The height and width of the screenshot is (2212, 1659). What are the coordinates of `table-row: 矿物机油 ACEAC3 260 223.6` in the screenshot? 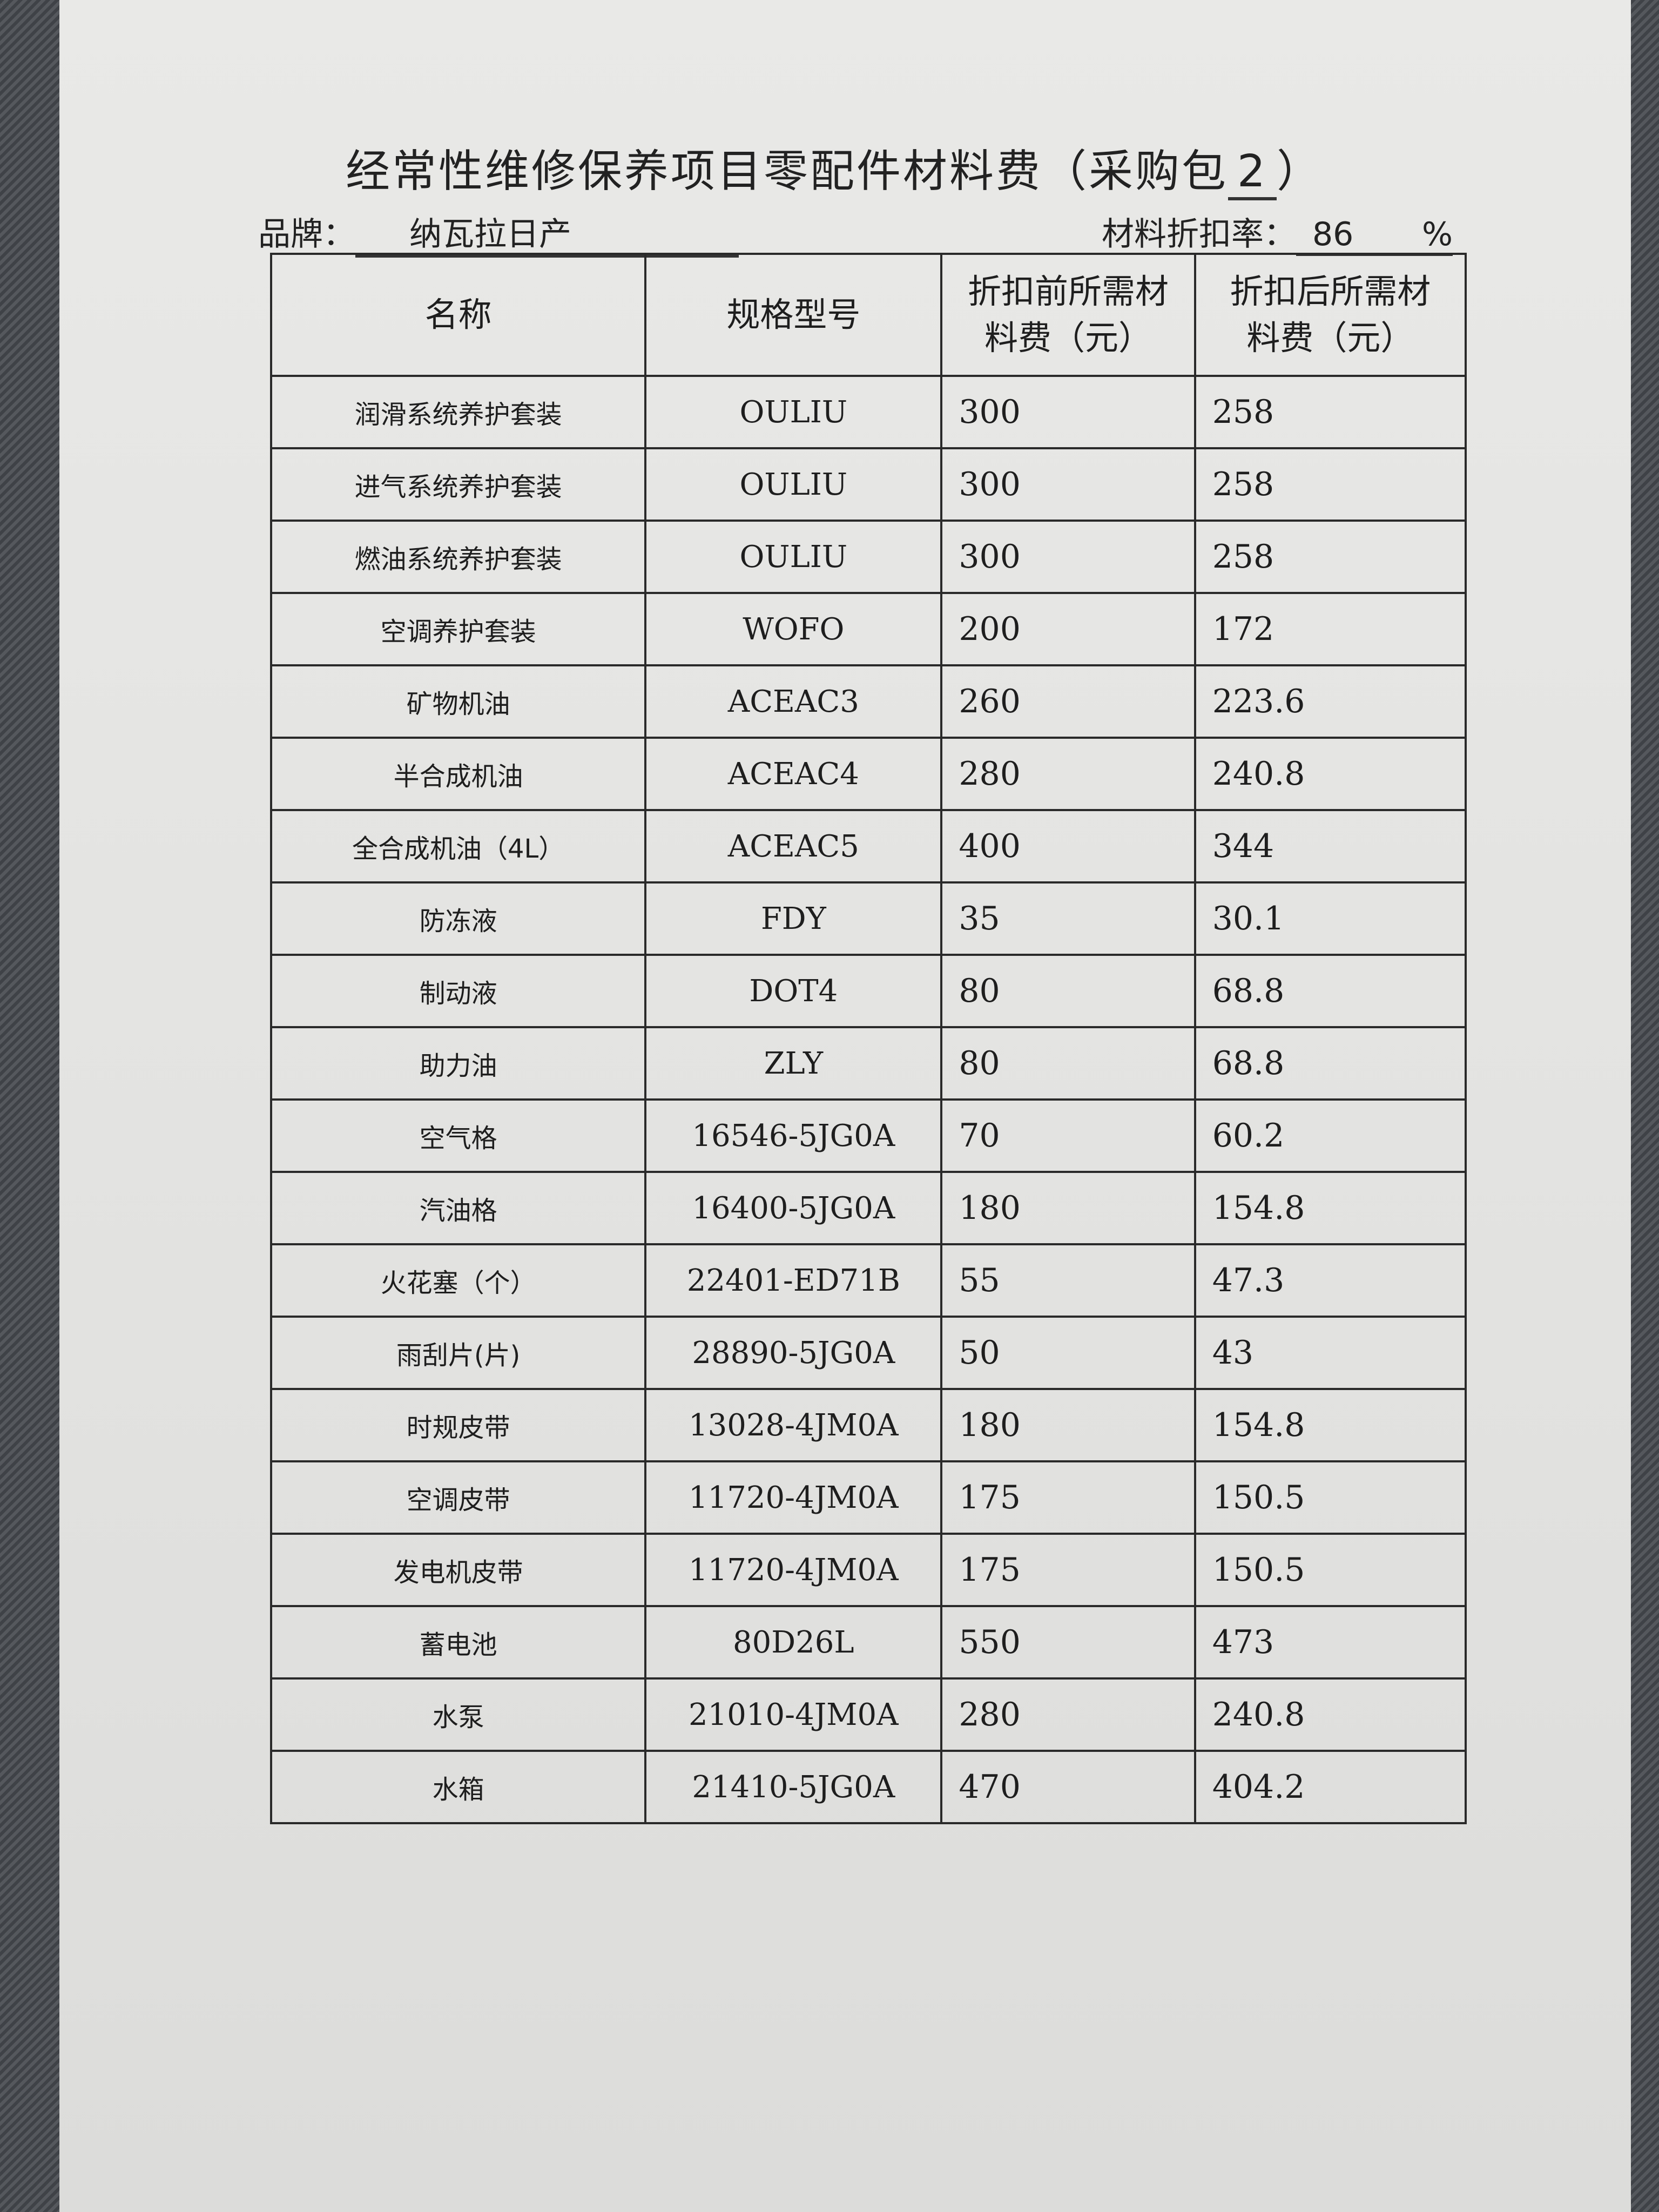 It's located at (868, 701).